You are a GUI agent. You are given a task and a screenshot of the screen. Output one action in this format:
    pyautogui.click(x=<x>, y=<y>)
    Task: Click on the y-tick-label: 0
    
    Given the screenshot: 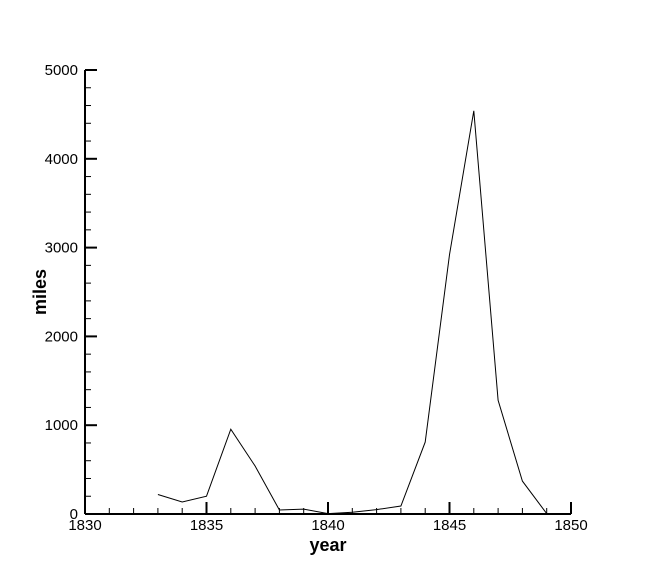 What is the action you would take?
    pyautogui.click(x=74, y=514)
    